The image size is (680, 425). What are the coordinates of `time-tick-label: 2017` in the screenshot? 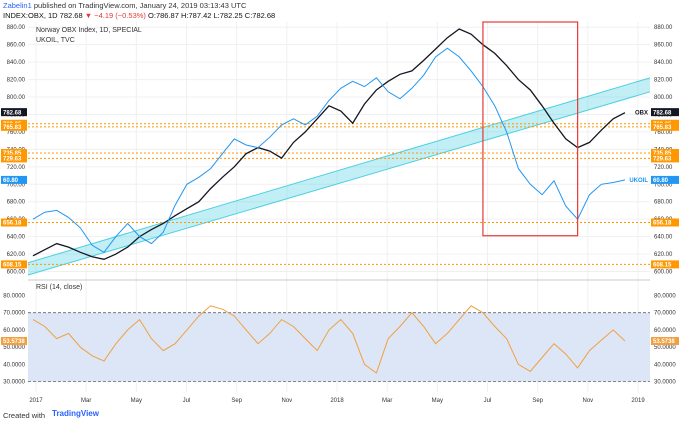 It's located at (36, 401).